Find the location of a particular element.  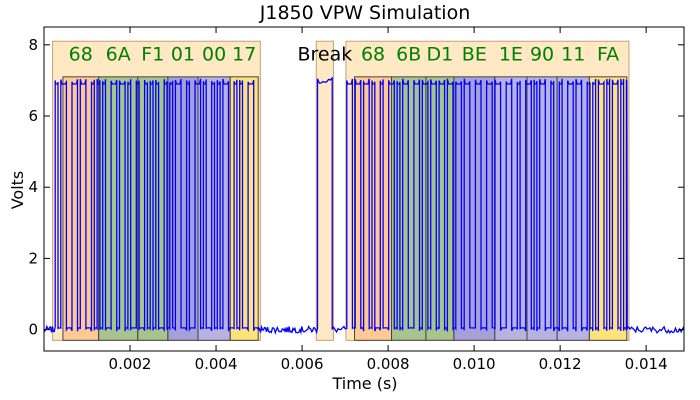

x-tick-label: 0.002 is located at coordinates (130, 364).